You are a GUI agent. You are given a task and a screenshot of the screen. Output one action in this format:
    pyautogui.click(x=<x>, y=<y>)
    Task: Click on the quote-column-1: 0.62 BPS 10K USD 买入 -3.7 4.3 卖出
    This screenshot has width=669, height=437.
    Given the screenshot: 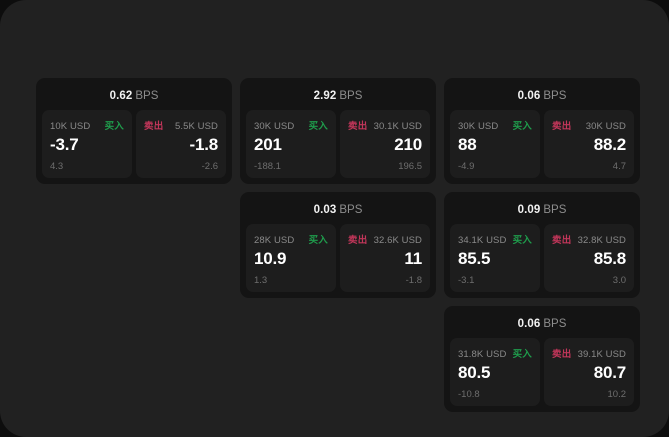 What is the action you would take?
    pyautogui.click(x=134, y=131)
    